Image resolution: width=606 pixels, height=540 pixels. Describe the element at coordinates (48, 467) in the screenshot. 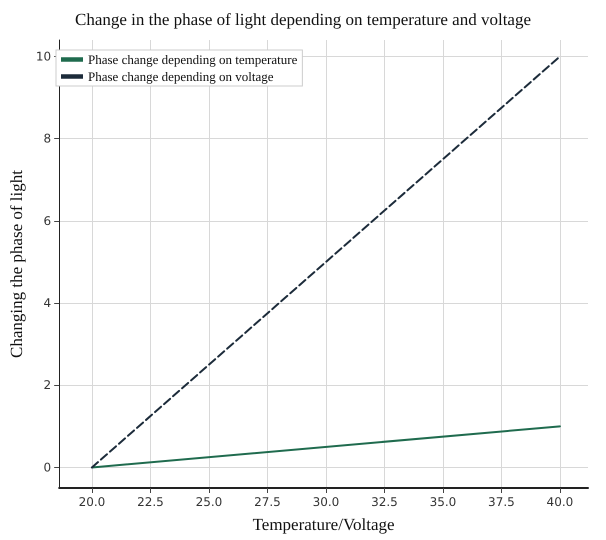

I see `y-tick-label: 0` at that location.